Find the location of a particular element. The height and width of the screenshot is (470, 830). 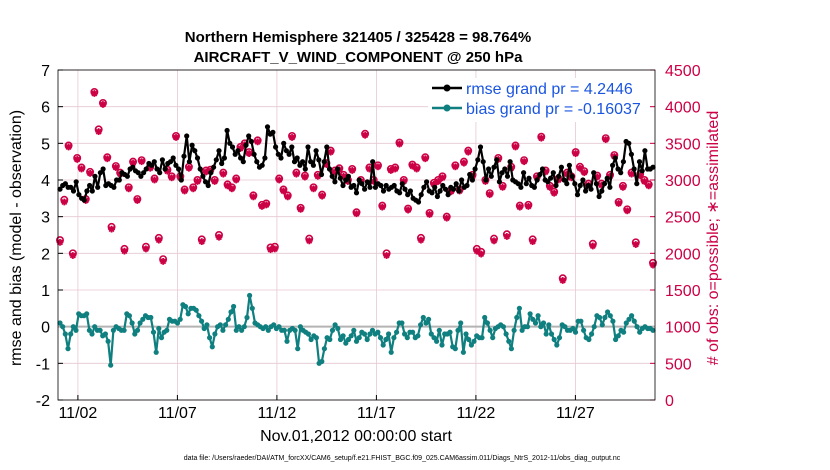

x-tick-label: 11/12 is located at coordinates (276, 413).